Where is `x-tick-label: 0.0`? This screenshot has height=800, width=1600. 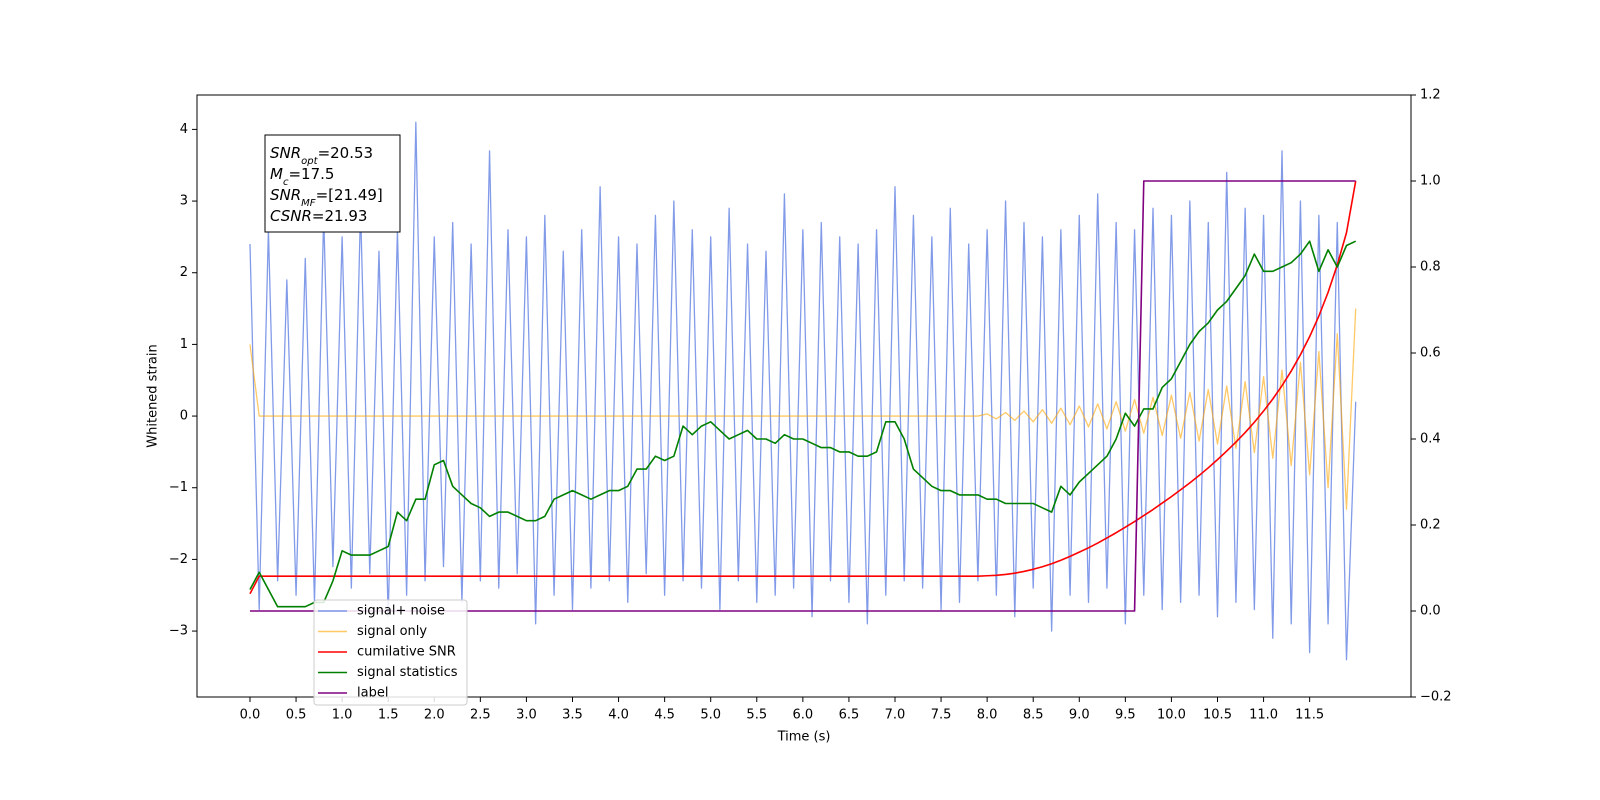
x-tick-label: 0.0 is located at coordinates (250, 715).